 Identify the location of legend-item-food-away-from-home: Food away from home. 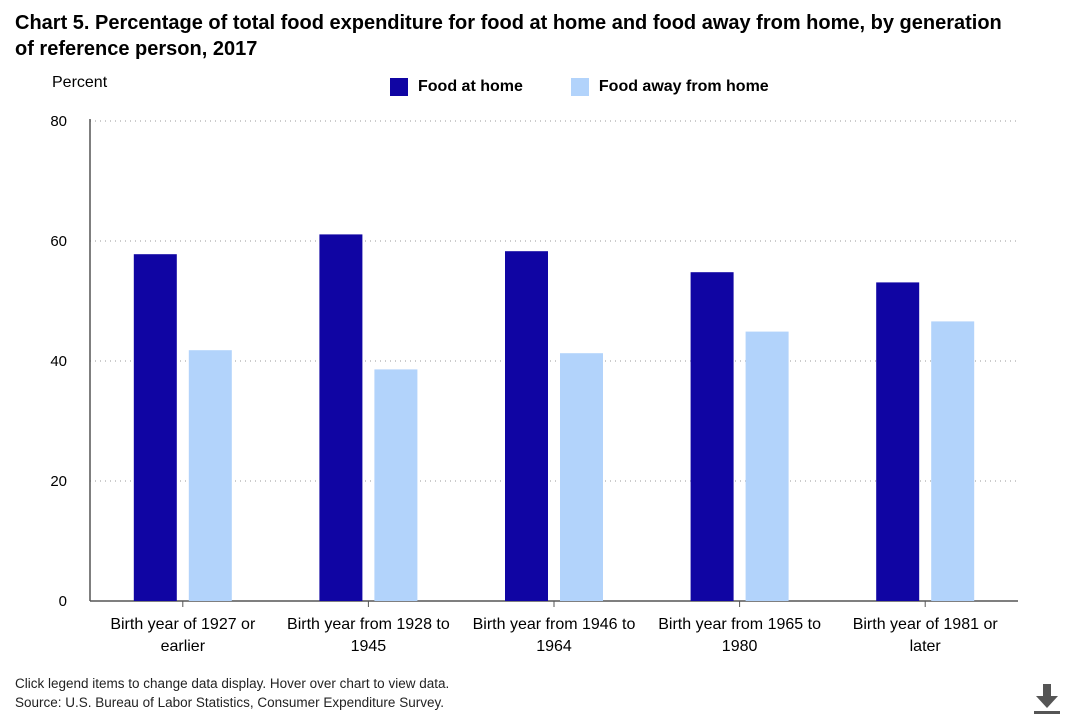
(669, 87).